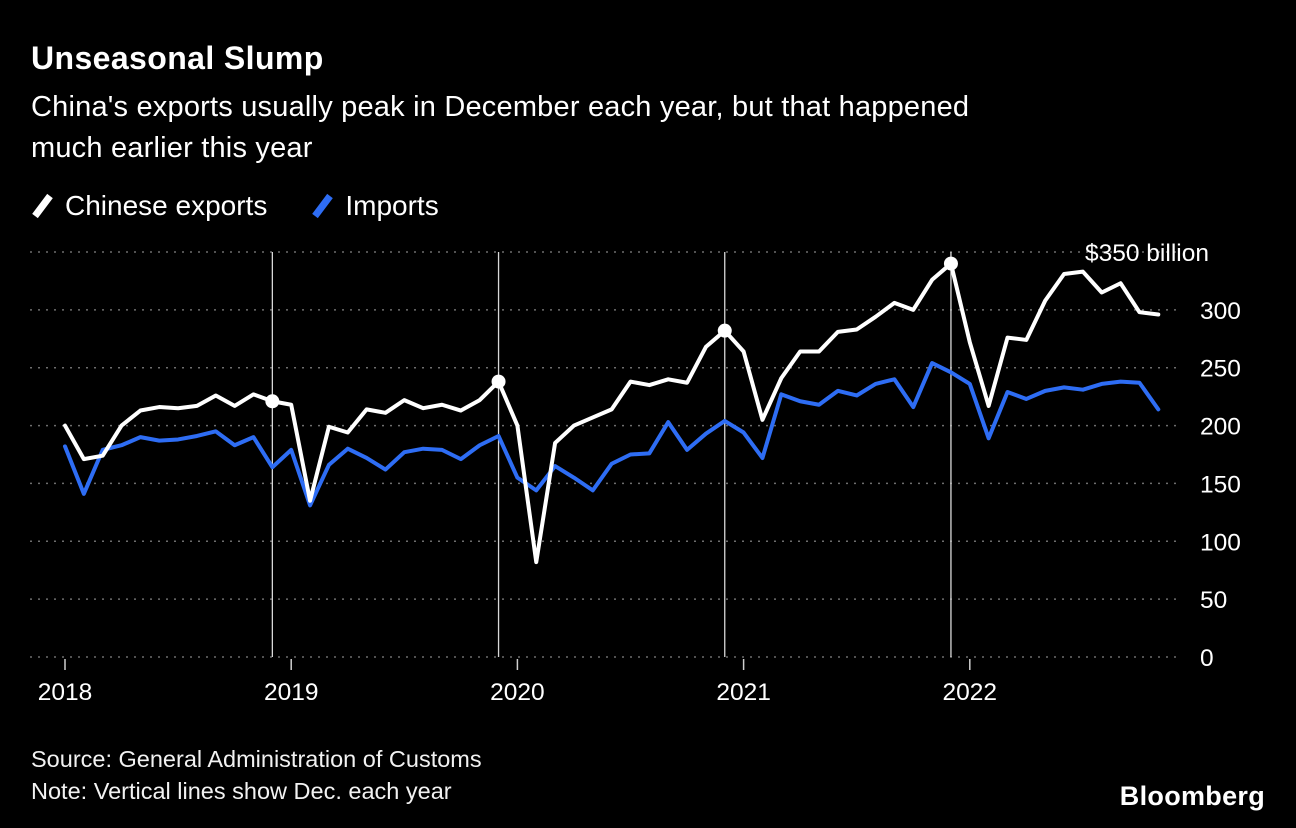 The image size is (1296, 828). Describe the element at coordinates (517, 692) in the screenshot. I see `x-axis-label-2020: 2020` at that location.